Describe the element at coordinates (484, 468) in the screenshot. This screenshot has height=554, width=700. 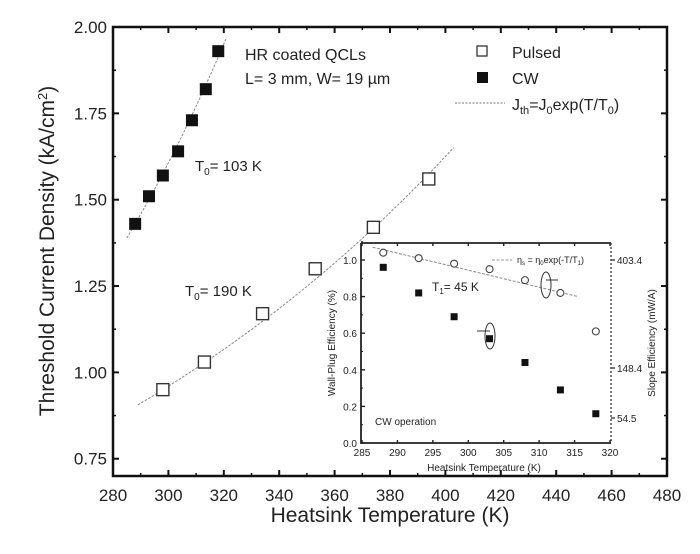
I see `inset-x-axis-label: Heatsink Temperature (K)` at that location.